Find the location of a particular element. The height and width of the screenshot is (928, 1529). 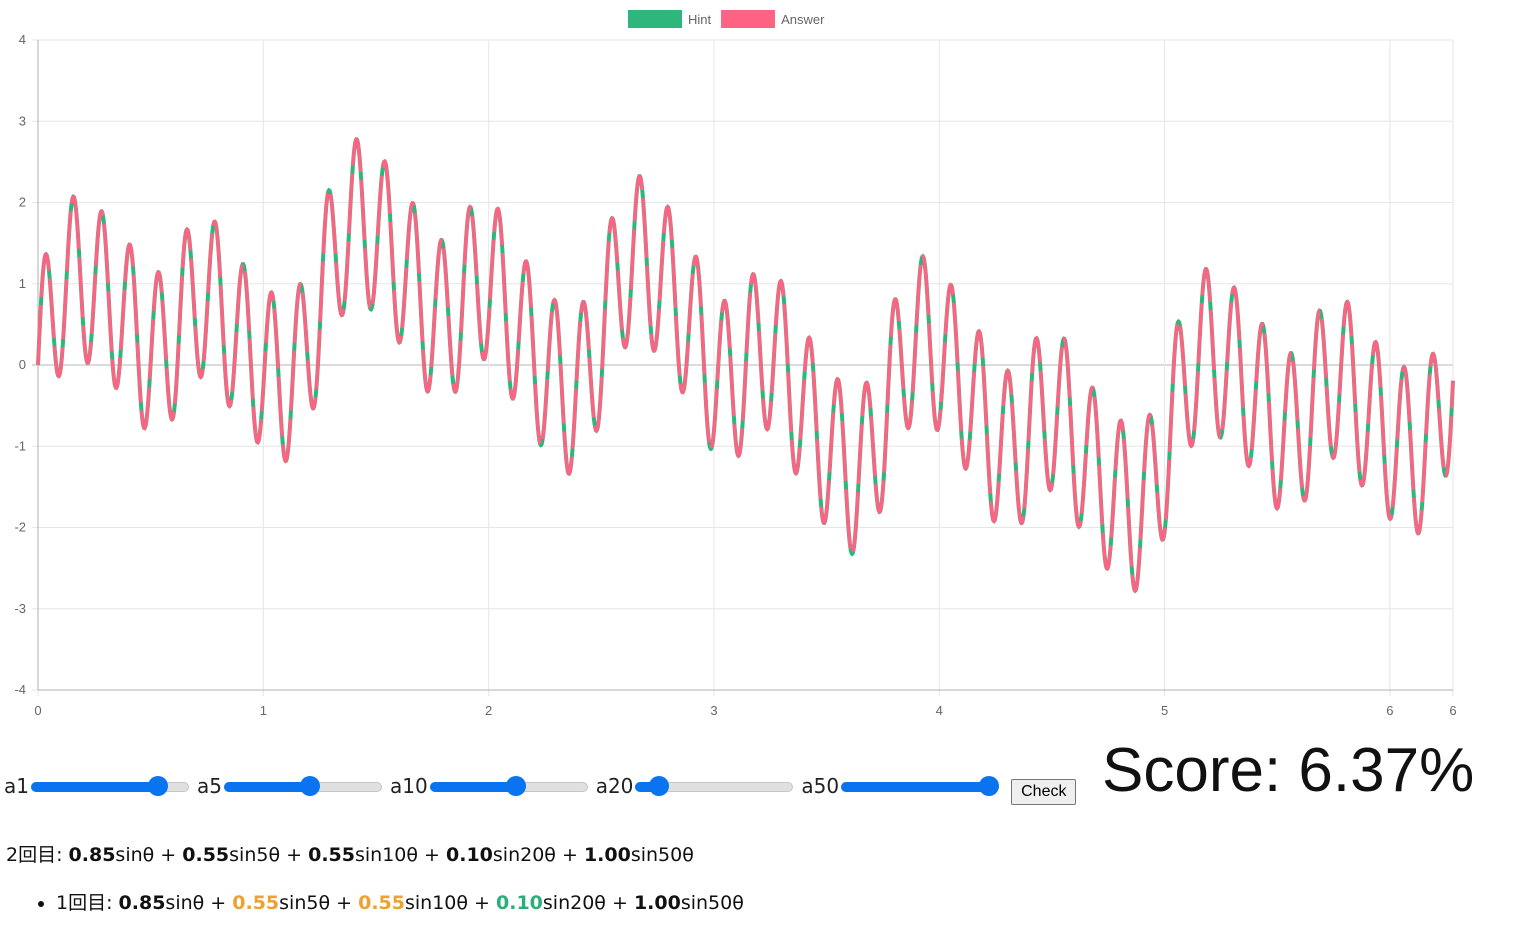

round-prefix: 2回目: is located at coordinates (37, 855).